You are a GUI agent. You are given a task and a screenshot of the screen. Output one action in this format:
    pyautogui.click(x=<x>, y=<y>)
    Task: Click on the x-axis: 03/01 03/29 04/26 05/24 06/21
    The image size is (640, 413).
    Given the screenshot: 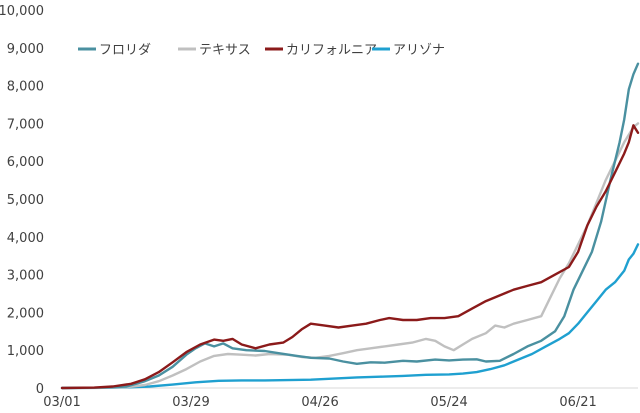 What is the action you would take?
    pyautogui.click(x=340, y=398)
    